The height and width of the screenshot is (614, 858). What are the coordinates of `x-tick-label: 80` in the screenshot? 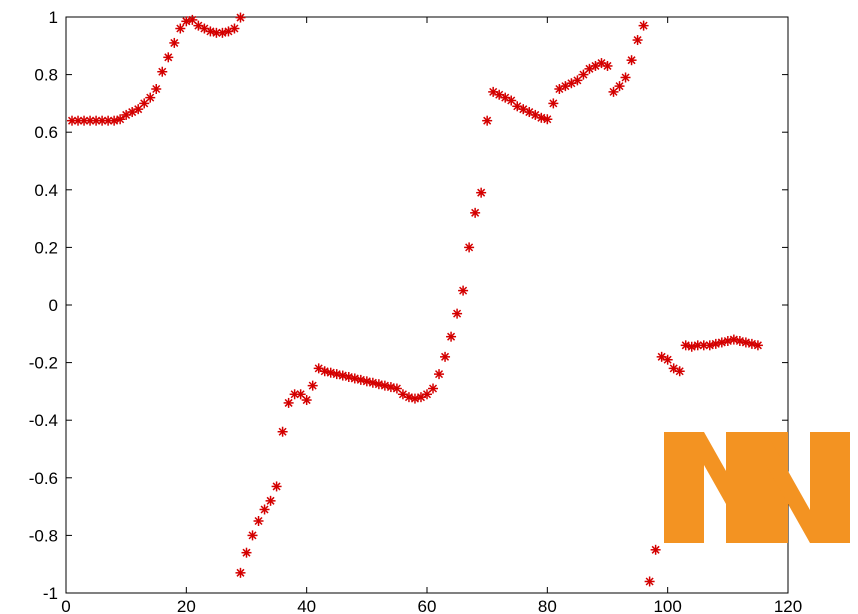 It's located at (547, 605).